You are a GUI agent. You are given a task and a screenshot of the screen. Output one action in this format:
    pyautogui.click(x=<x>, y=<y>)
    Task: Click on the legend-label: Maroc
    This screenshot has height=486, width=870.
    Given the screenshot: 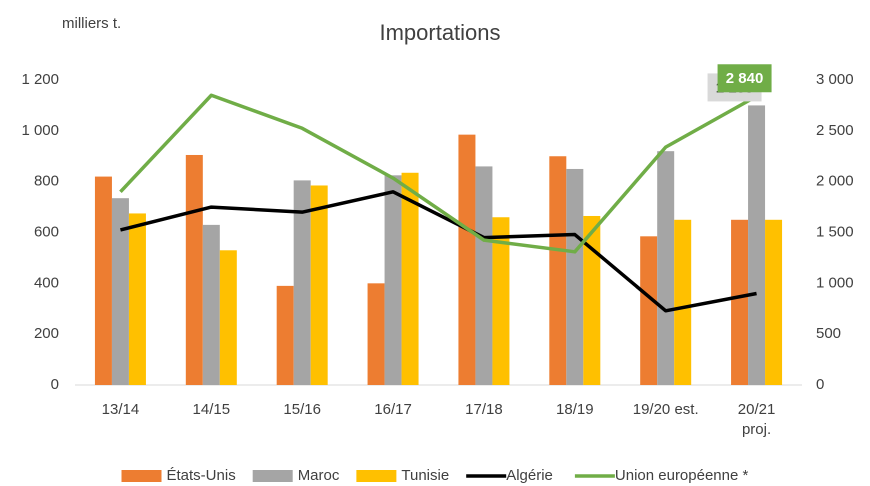 What is the action you would take?
    pyautogui.click(x=319, y=475)
    